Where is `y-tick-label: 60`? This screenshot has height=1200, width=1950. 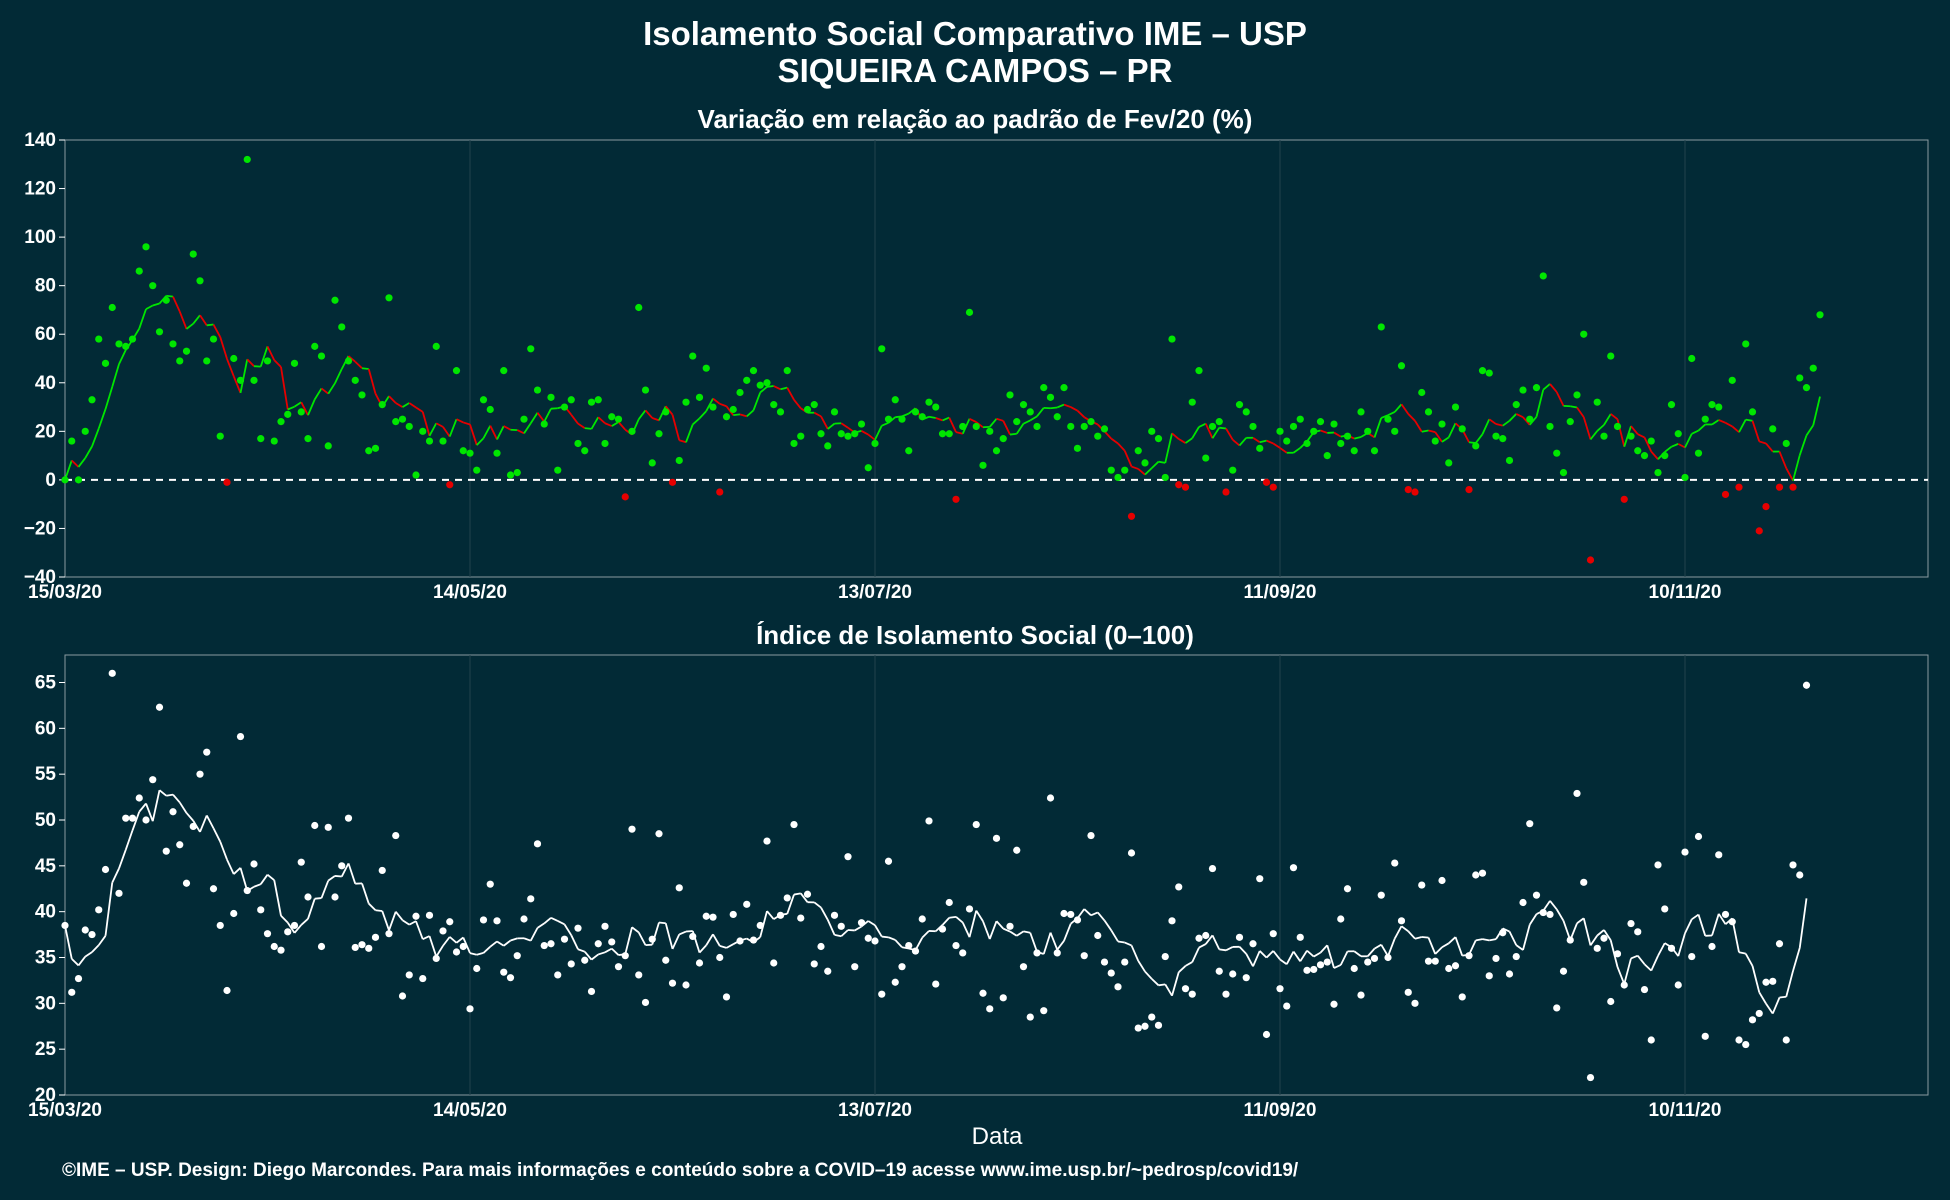
y-tick-label: 60 is located at coordinates (45, 728).